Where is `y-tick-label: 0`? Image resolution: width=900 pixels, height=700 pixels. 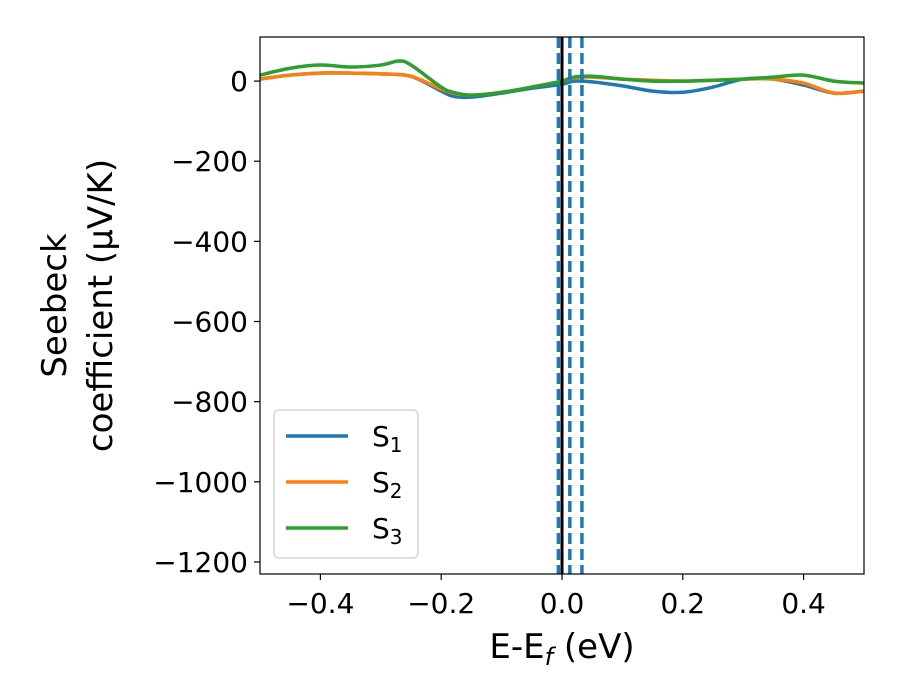
y-tick-label: 0 is located at coordinates (239, 81).